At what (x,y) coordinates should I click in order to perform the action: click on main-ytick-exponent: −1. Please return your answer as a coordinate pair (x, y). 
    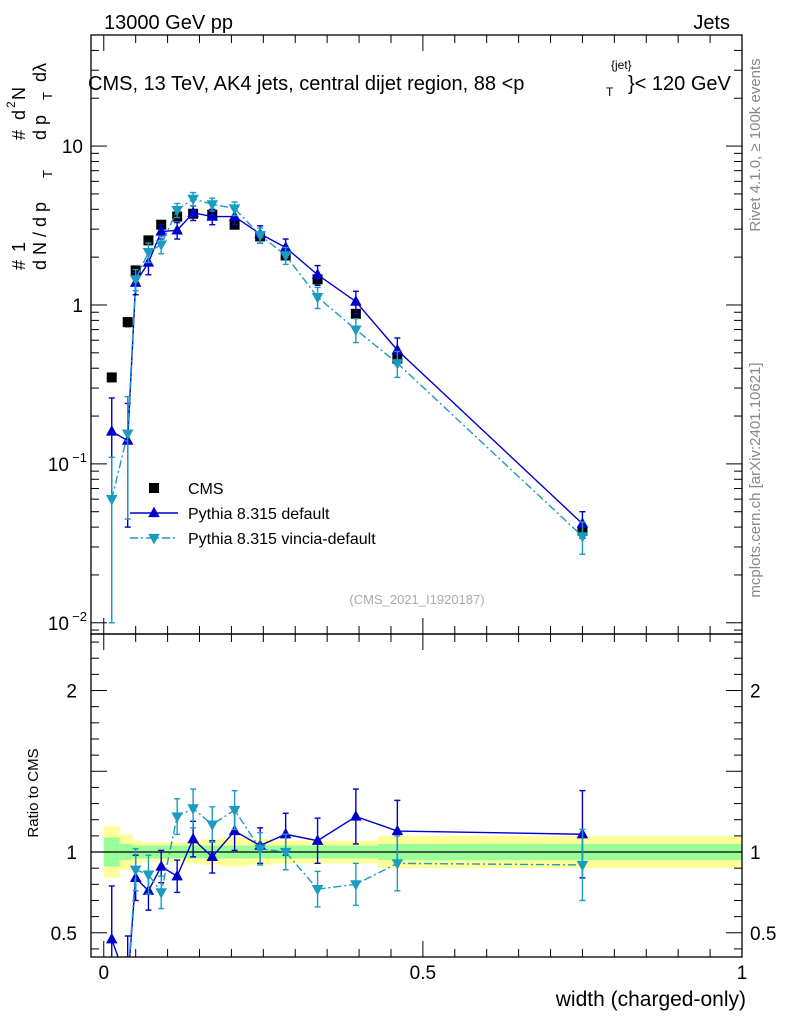
    Looking at the image, I should click on (79, 457).